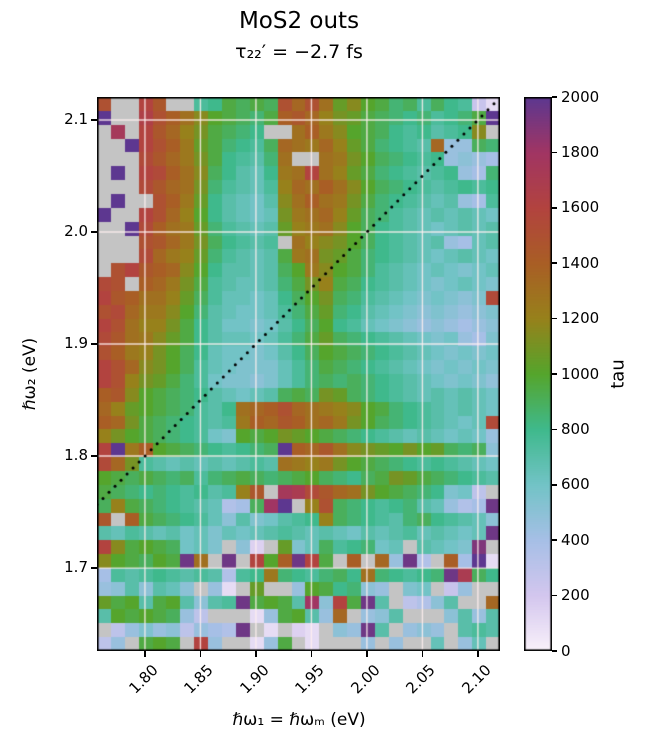  What do you see at coordinates (299, 21) in the screenshot?
I see `chart-title: MoS2 outs` at bounding box center [299, 21].